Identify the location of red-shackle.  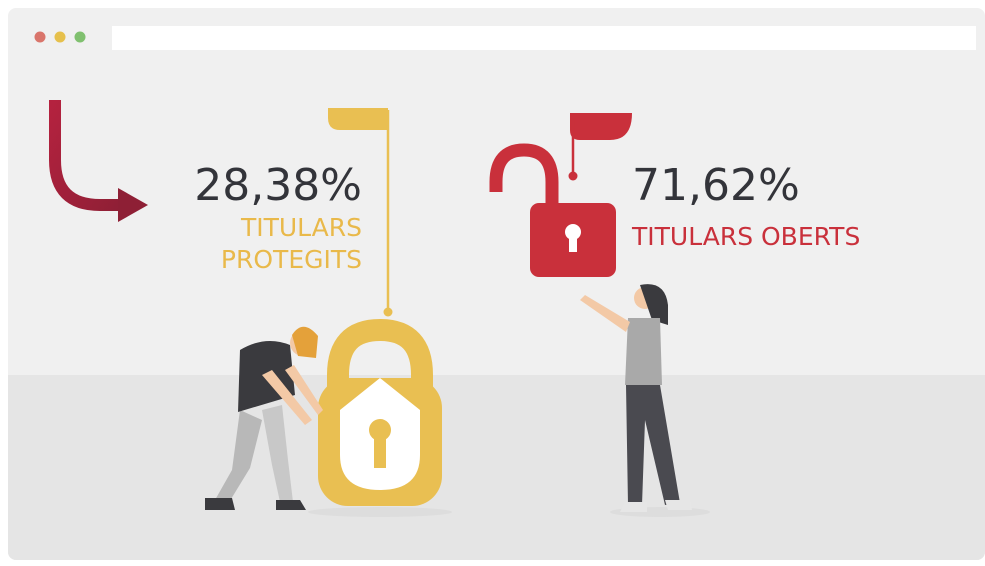
(524, 174).